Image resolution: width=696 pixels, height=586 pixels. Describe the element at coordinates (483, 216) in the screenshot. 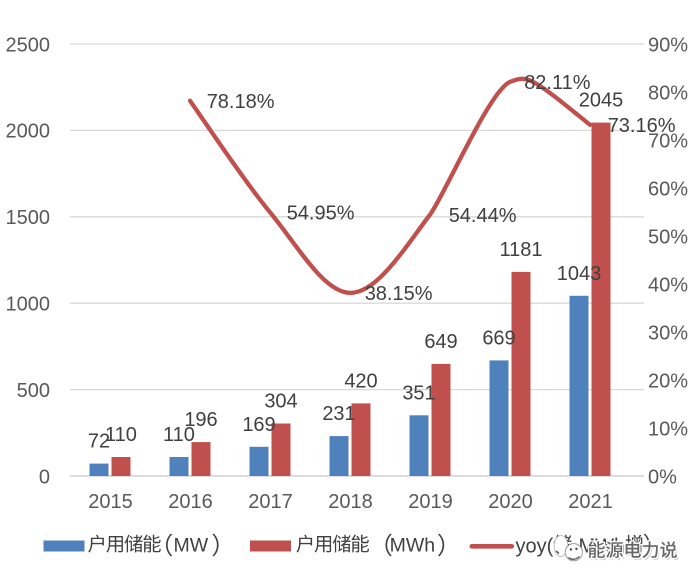

I see `svg-text: 54.44%` at that location.